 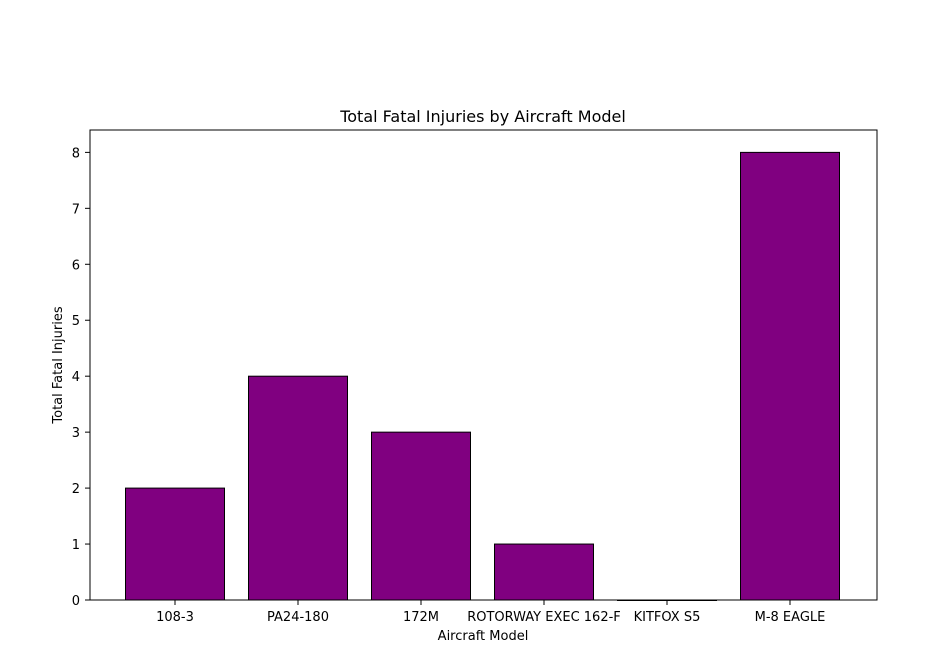 What do you see at coordinates (81, 377) in the screenshot?
I see `y-axis: 0 1 2 3 4 5 6 7 8` at bounding box center [81, 377].